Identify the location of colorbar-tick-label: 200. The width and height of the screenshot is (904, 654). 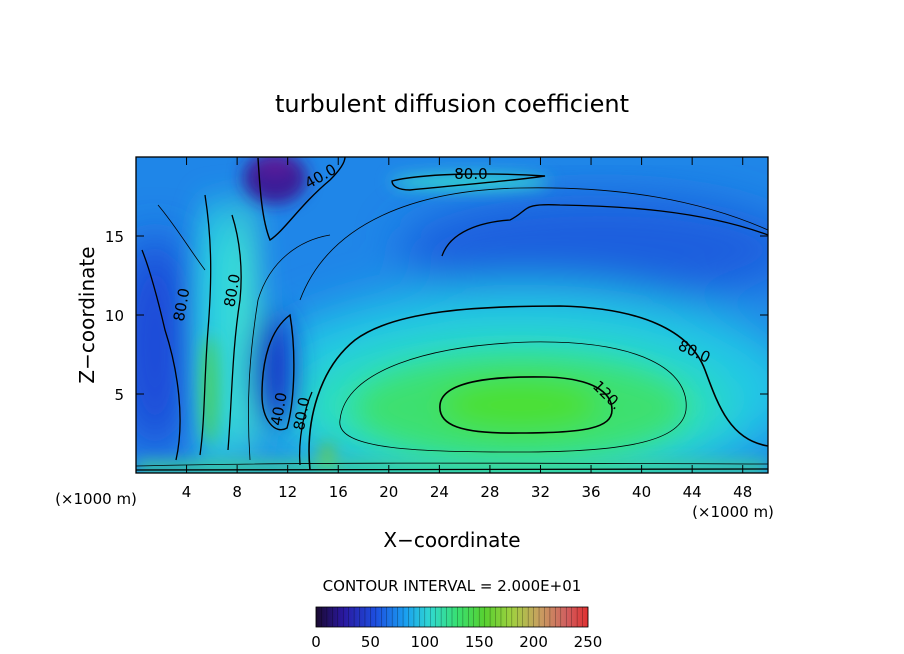
(533, 642).